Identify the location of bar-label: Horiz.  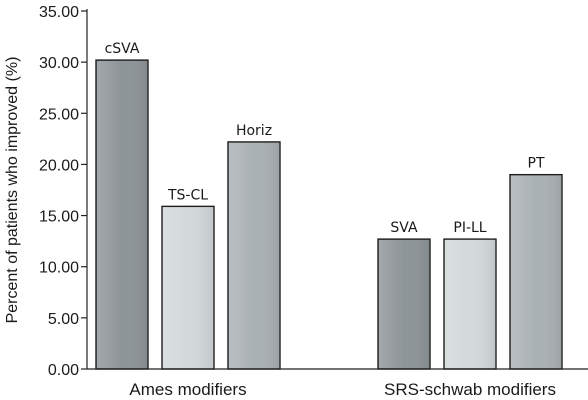
(254, 131).